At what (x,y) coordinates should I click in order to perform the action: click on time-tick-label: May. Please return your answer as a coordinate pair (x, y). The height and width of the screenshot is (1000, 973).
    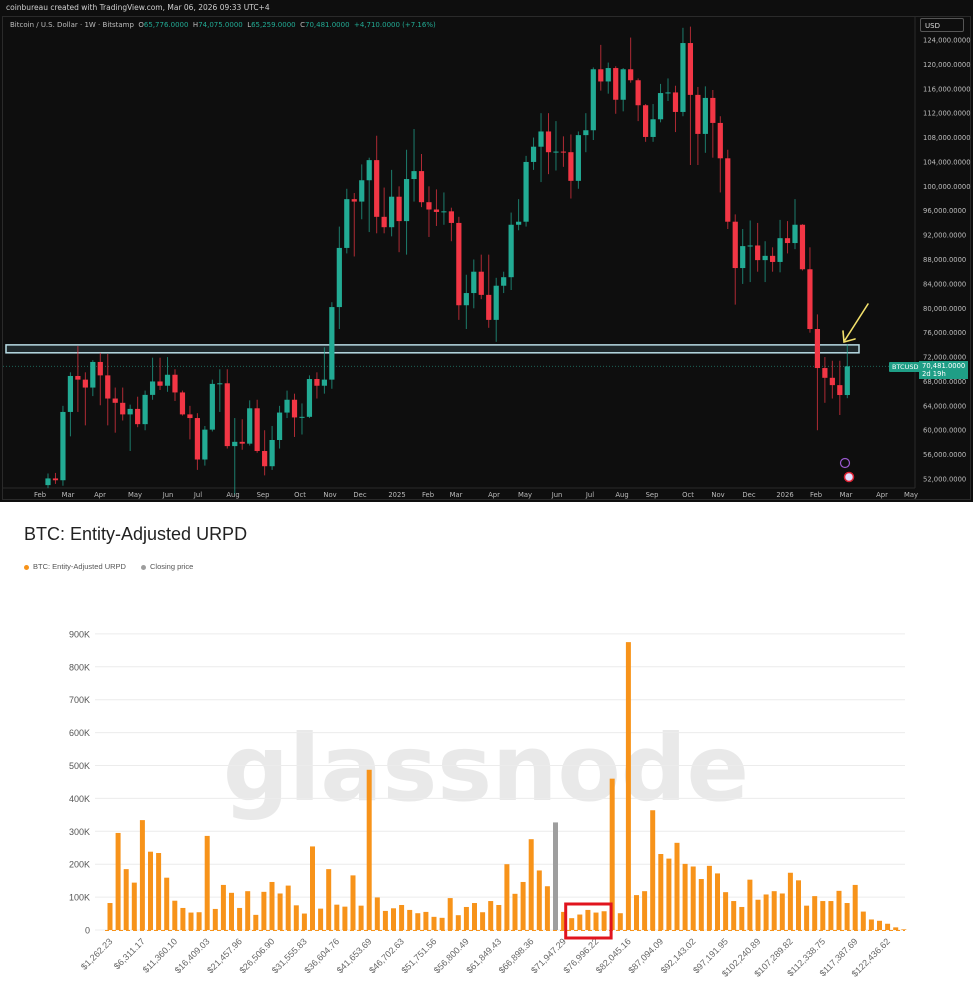
    Looking at the image, I should click on (135, 495).